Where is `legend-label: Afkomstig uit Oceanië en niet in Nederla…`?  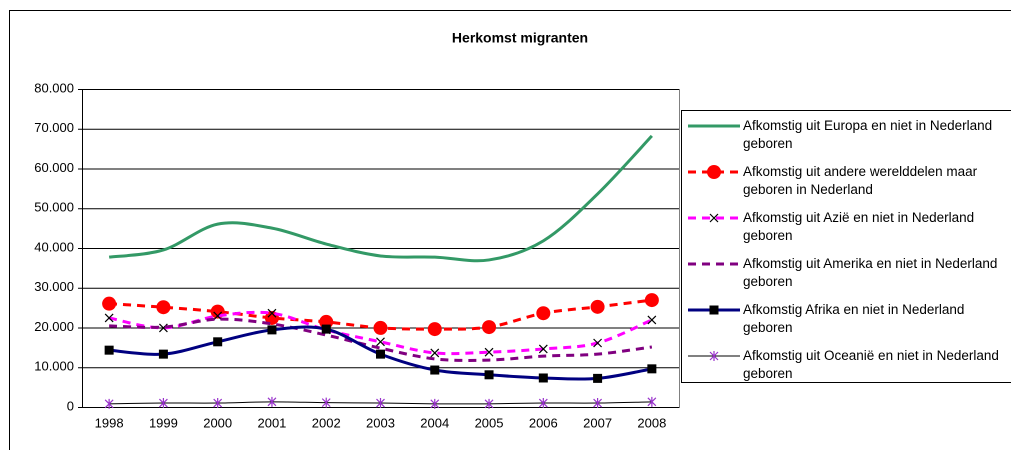 legend-label: Afkomstig uit Oceanië en niet in Nederla… is located at coordinates (871, 364).